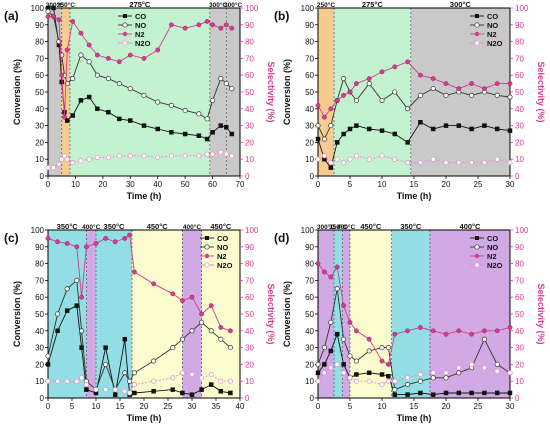  I want to click on legend-marker-co, so click(125, 16).